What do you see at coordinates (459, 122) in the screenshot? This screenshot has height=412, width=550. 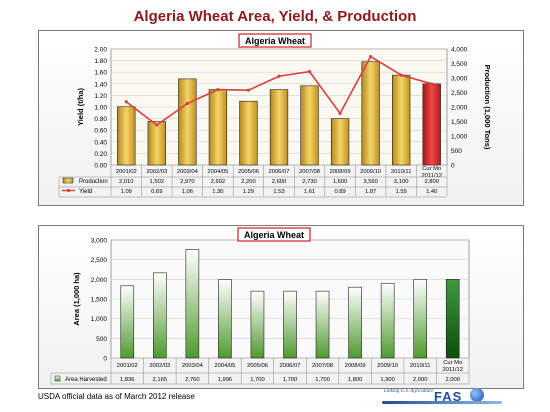 I see `y2-tick-label: 1,500` at bounding box center [459, 122].